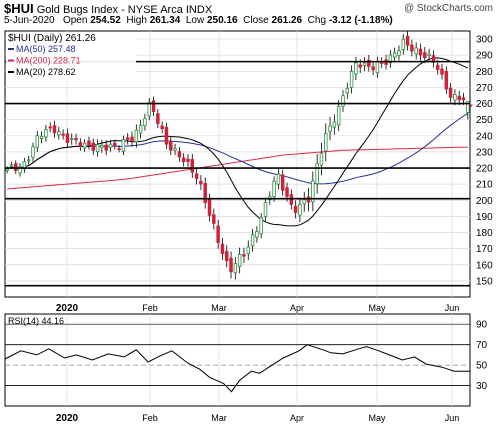  Describe the element at coordinates (470, 106) in the screenshot. I see `last-close-marker` at that location.